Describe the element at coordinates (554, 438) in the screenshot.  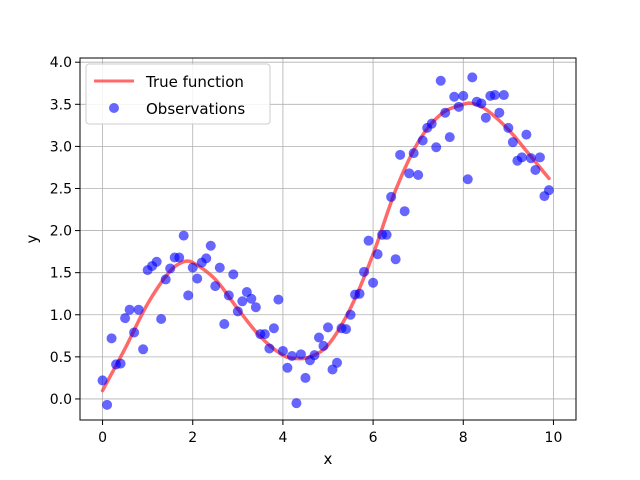
I see `x-tick-label: 10` at that location.